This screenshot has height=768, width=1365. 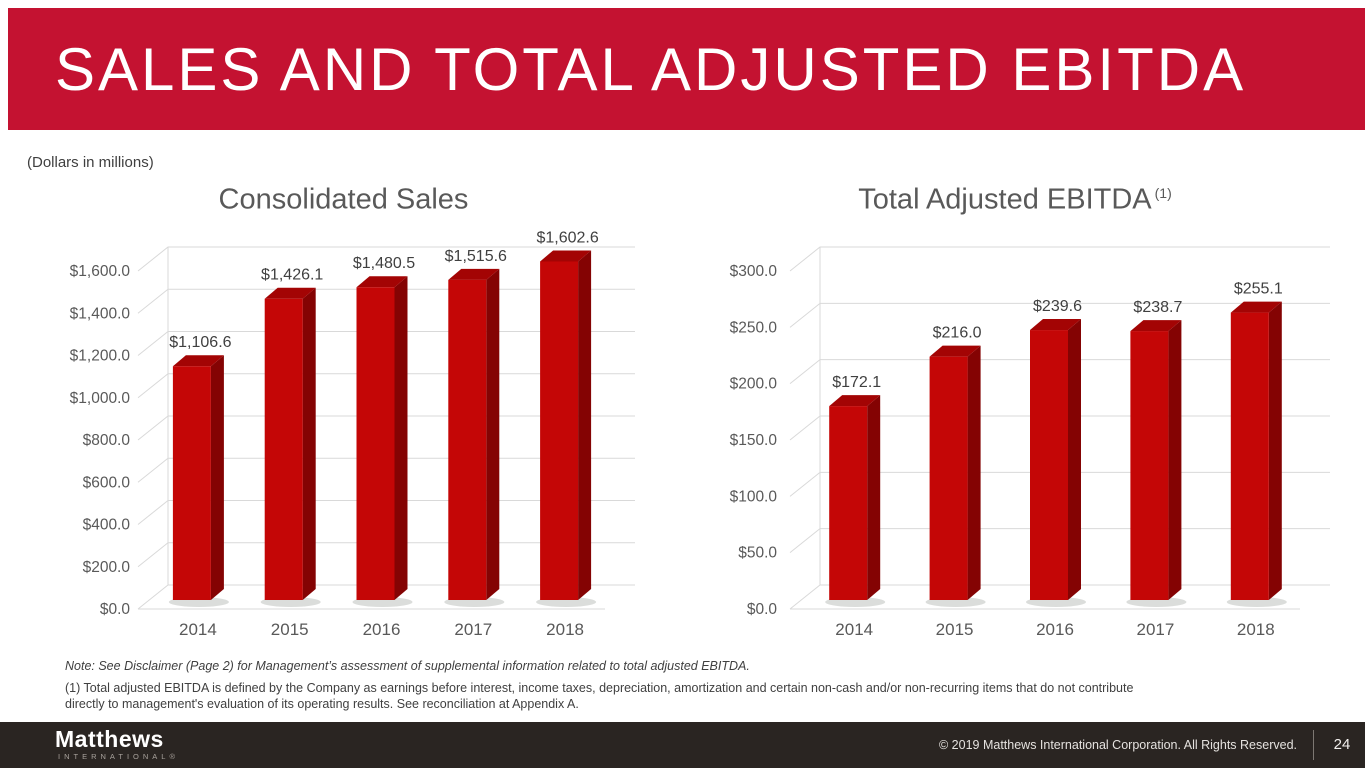 I want to click on y-tick-label: $800.0, so click(x=107, y=440).